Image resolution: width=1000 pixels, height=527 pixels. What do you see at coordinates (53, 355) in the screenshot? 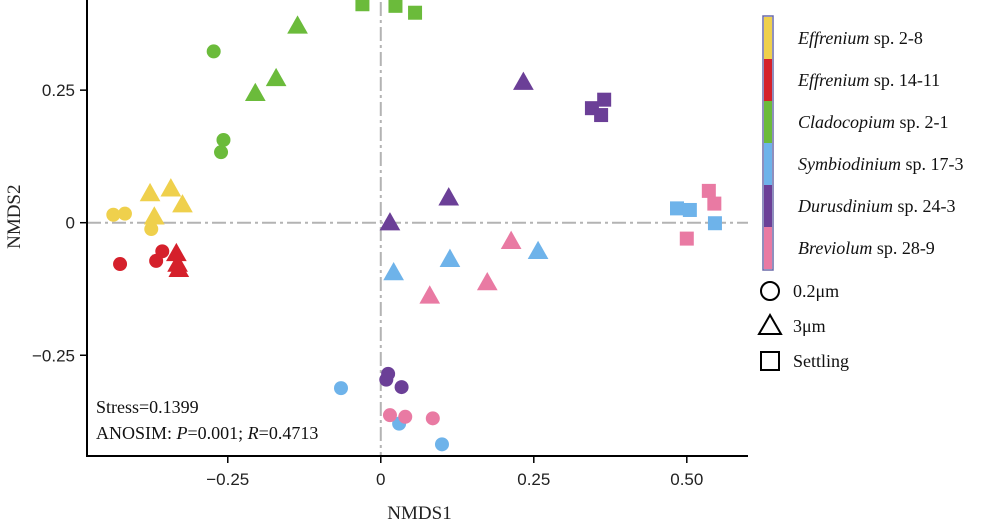
I see `y-tick-label: −0.25` at bounding box center [53, 355].